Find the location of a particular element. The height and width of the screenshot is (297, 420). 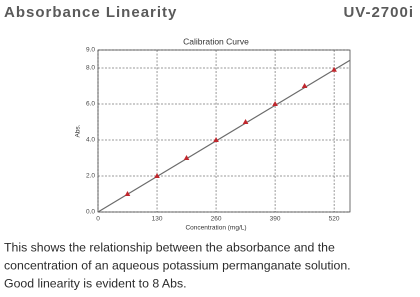

header-model: UV-2700i is located at coordinates (378, 12).